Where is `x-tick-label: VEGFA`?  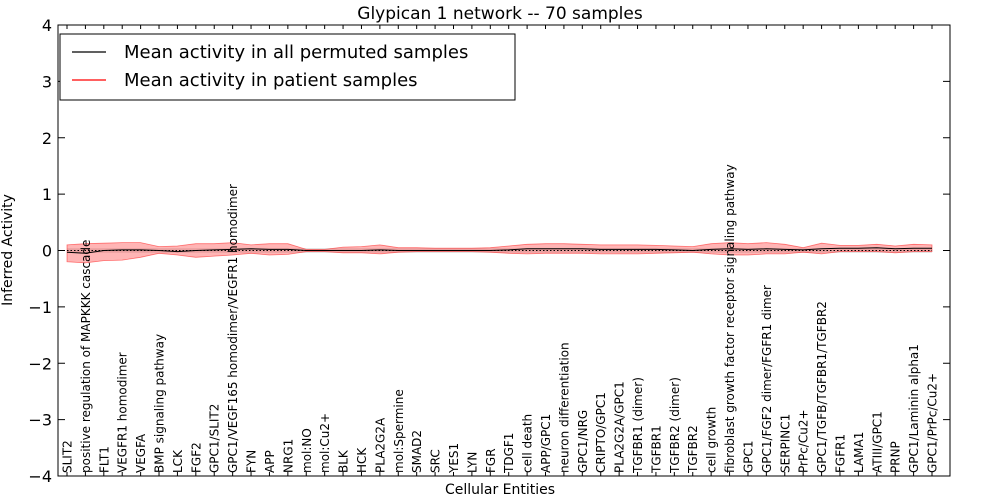
x-tick-label: VEGFA is located at coordinates (141, 453).